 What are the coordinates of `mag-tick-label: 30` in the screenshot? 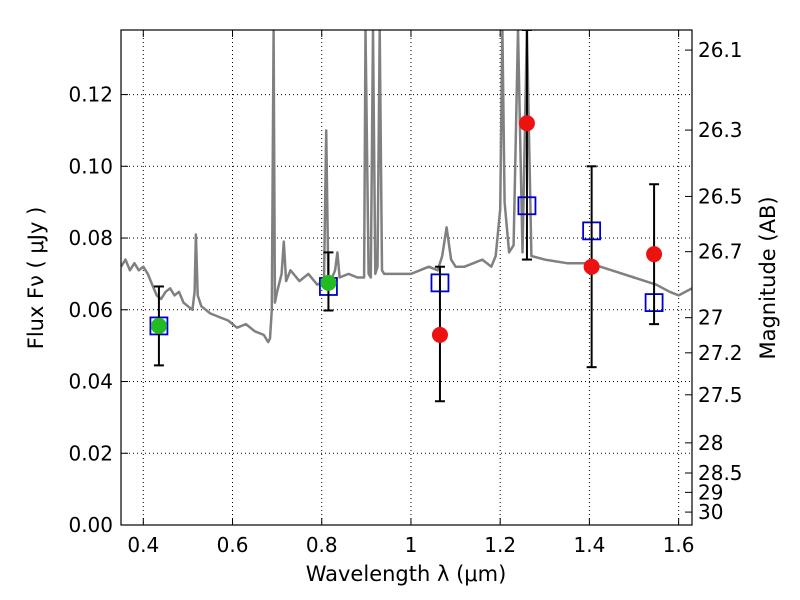 It's located at (710, 512).